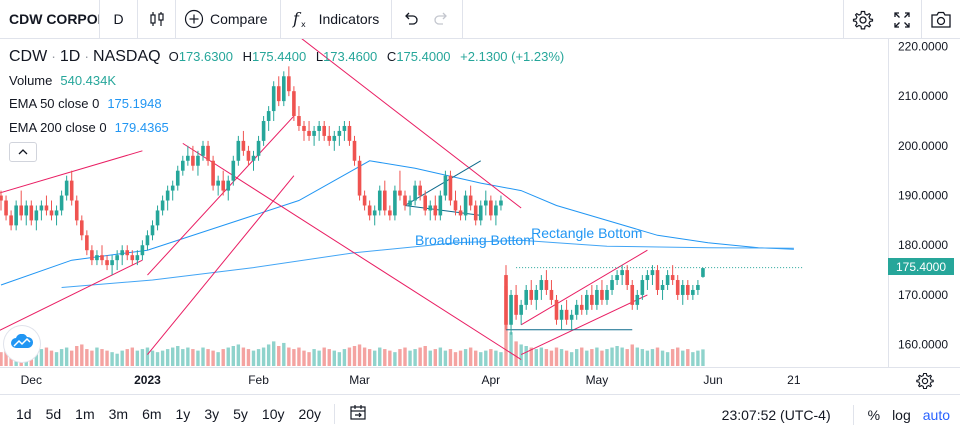  I want to click on settings-button, so click(862, 19).